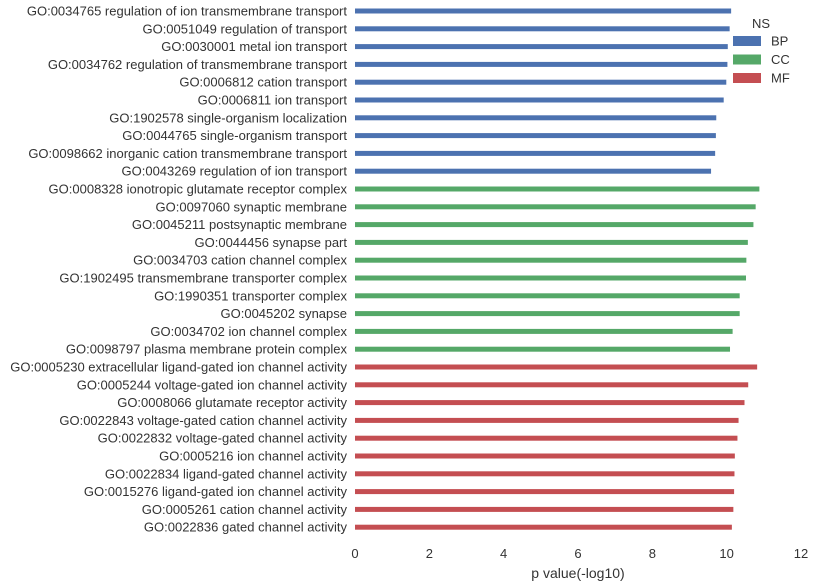 The image size is (815, 587). I want to click on category-label: GO:0005216 ion channel activity, so click(253, 456).